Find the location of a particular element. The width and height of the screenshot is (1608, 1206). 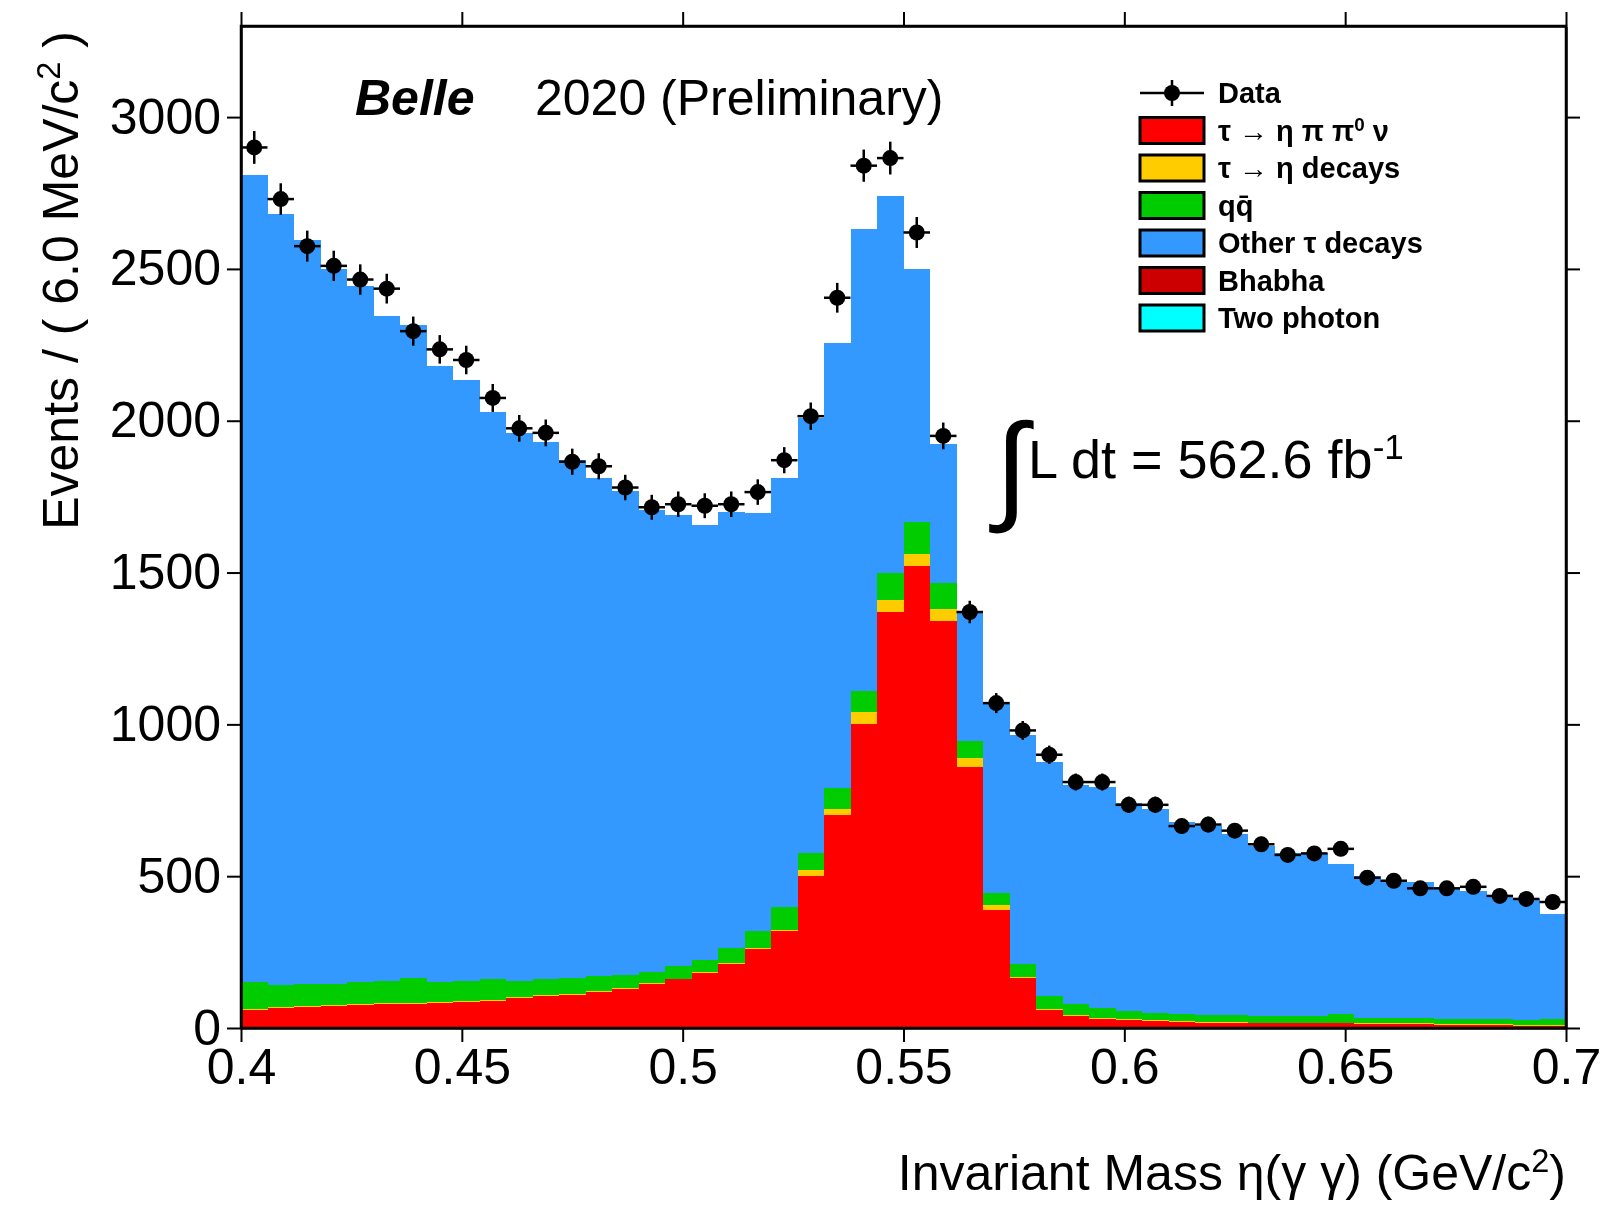

x-tick-label: 0.55 is located at coordinates (904, 1066).